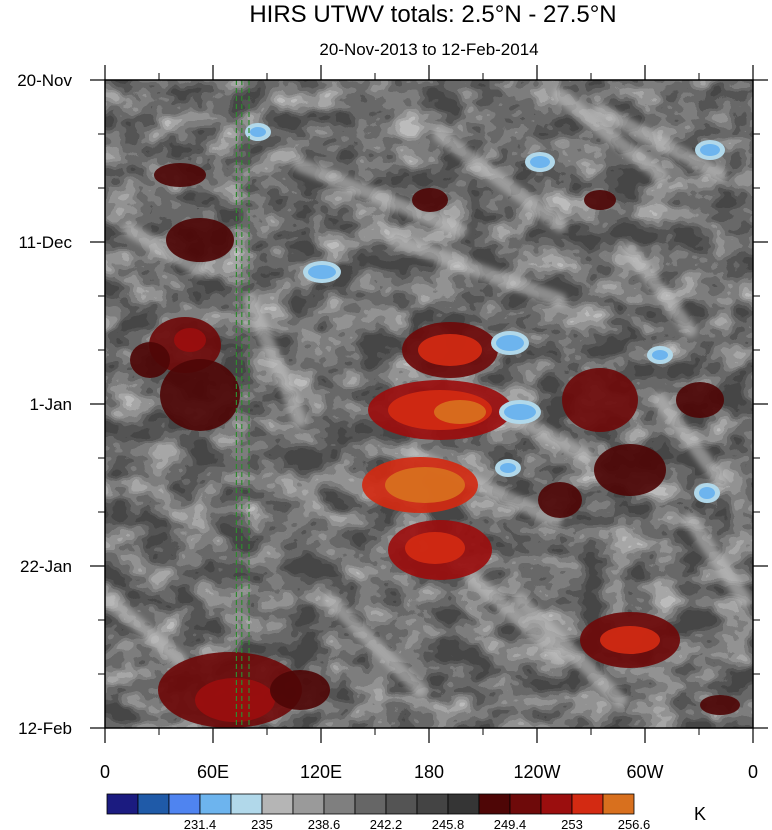 This screenshot has width=772, height=830. I want to click on x-tick-label: 120E, so click(321, 772).